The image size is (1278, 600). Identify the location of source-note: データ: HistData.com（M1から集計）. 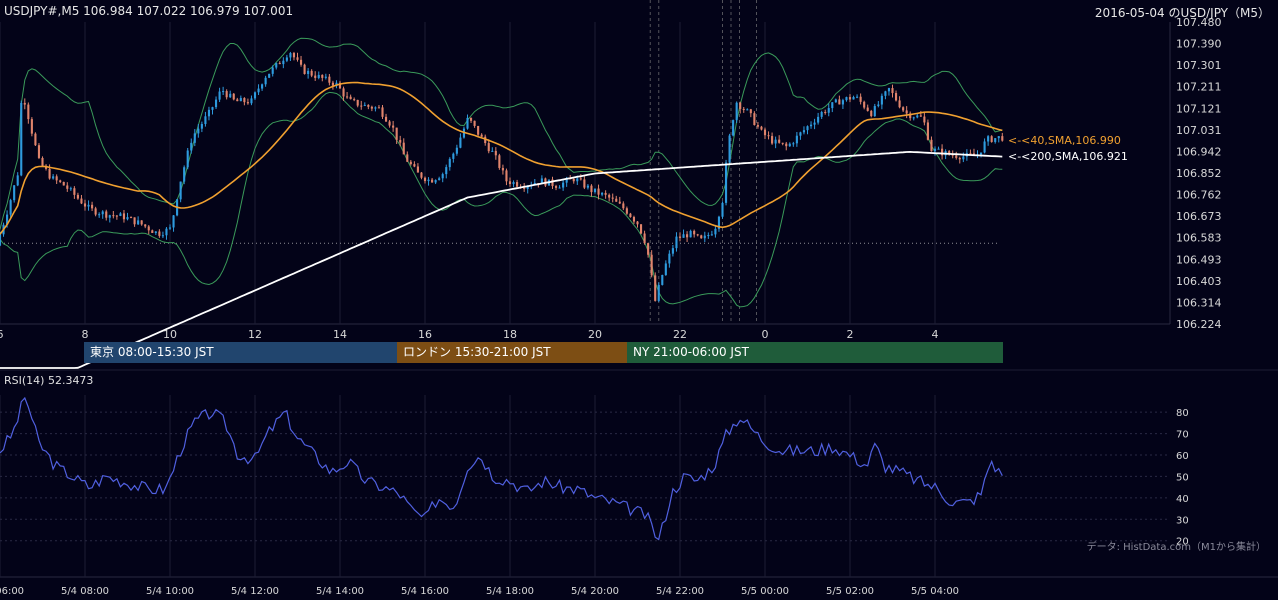
(1176, 546).